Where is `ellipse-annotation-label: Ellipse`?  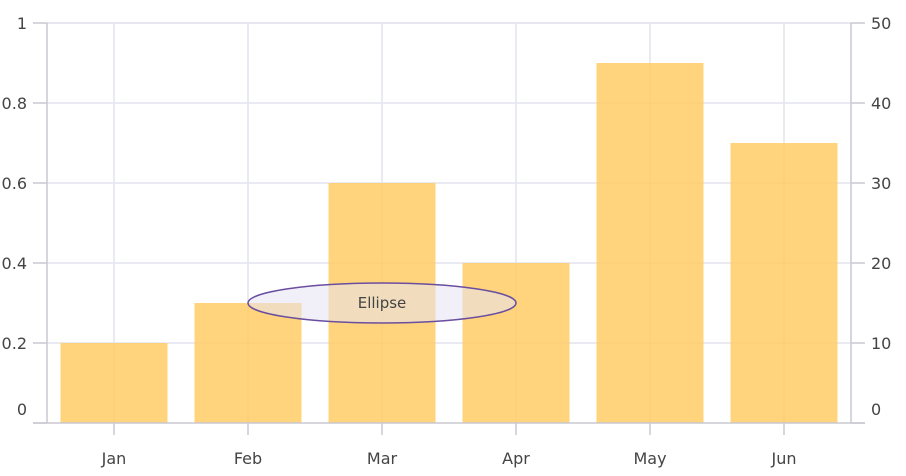 ellipse-annotation-label: Ellipse is located at coordinates (382, 303).